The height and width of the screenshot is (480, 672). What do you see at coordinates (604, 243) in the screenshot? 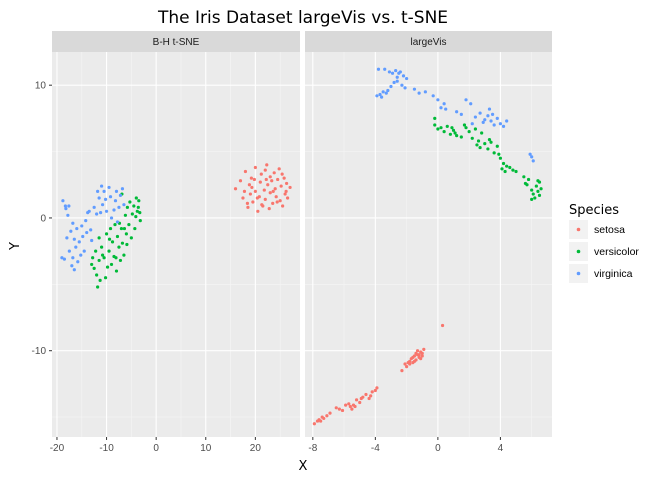
I see `legend: Species setosa versicolor virginica` at bounding box center [604, 243].